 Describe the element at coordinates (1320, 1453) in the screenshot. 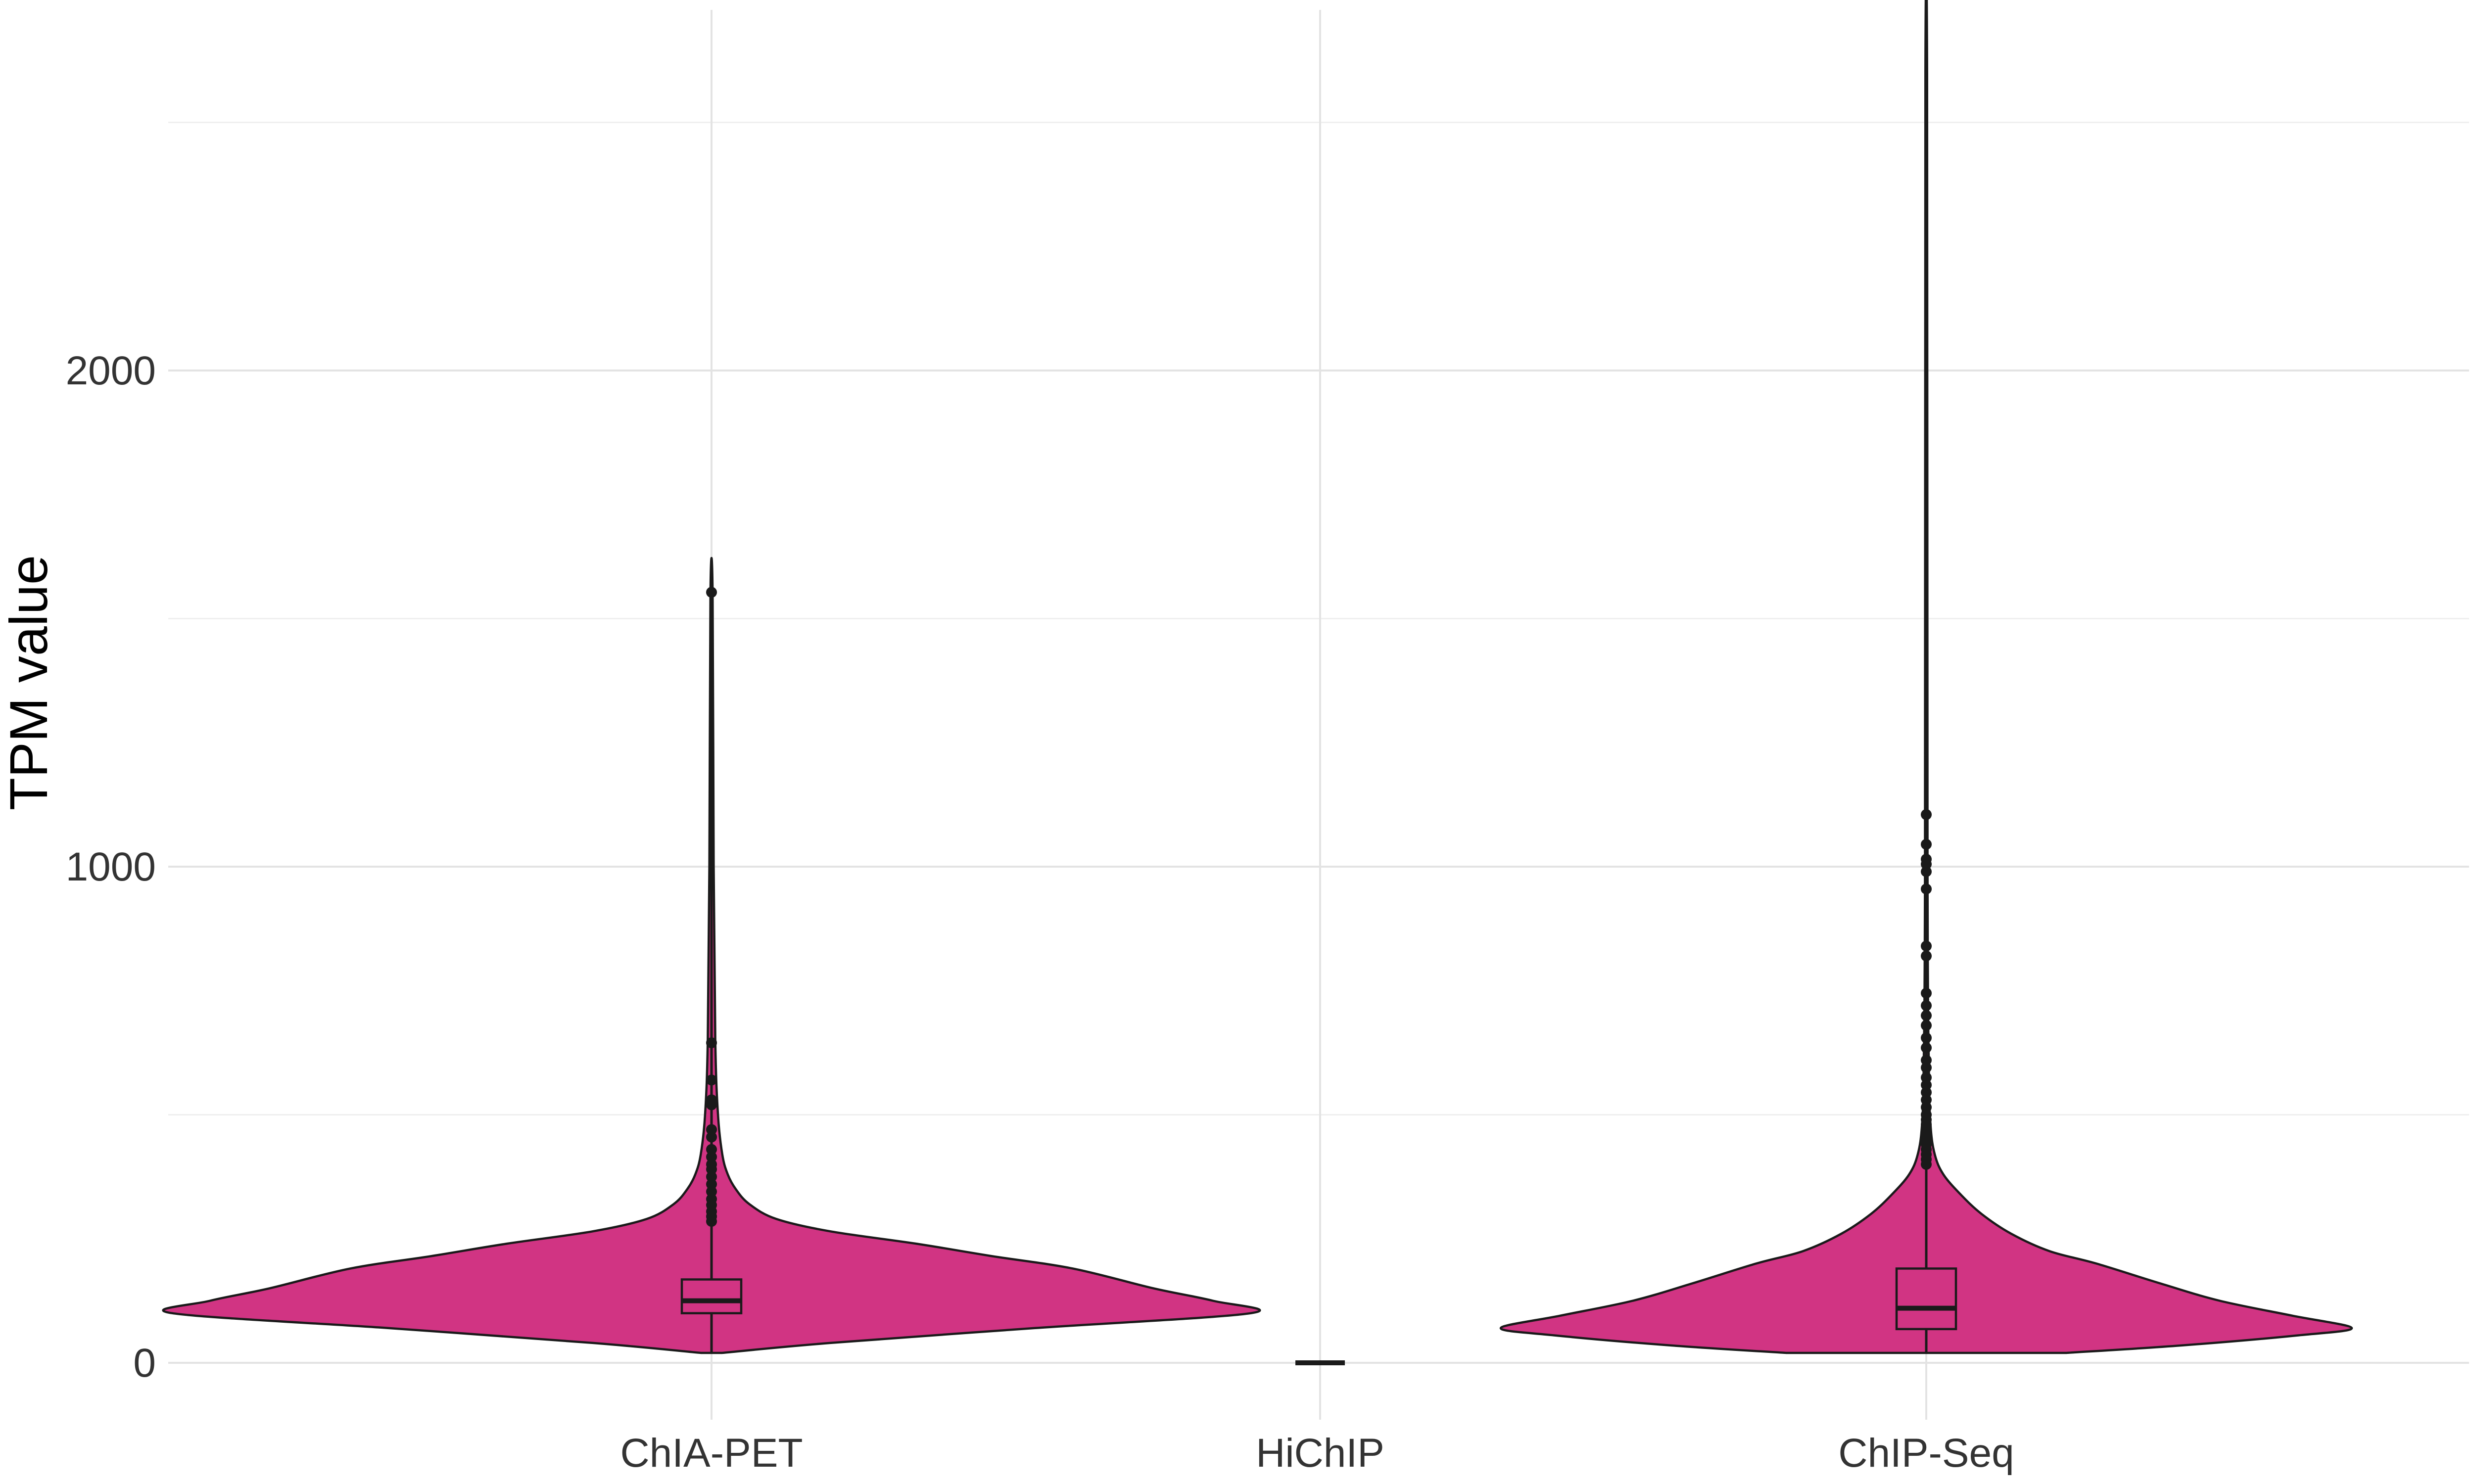

I see `x-tick-label: HiChIP` at that location.